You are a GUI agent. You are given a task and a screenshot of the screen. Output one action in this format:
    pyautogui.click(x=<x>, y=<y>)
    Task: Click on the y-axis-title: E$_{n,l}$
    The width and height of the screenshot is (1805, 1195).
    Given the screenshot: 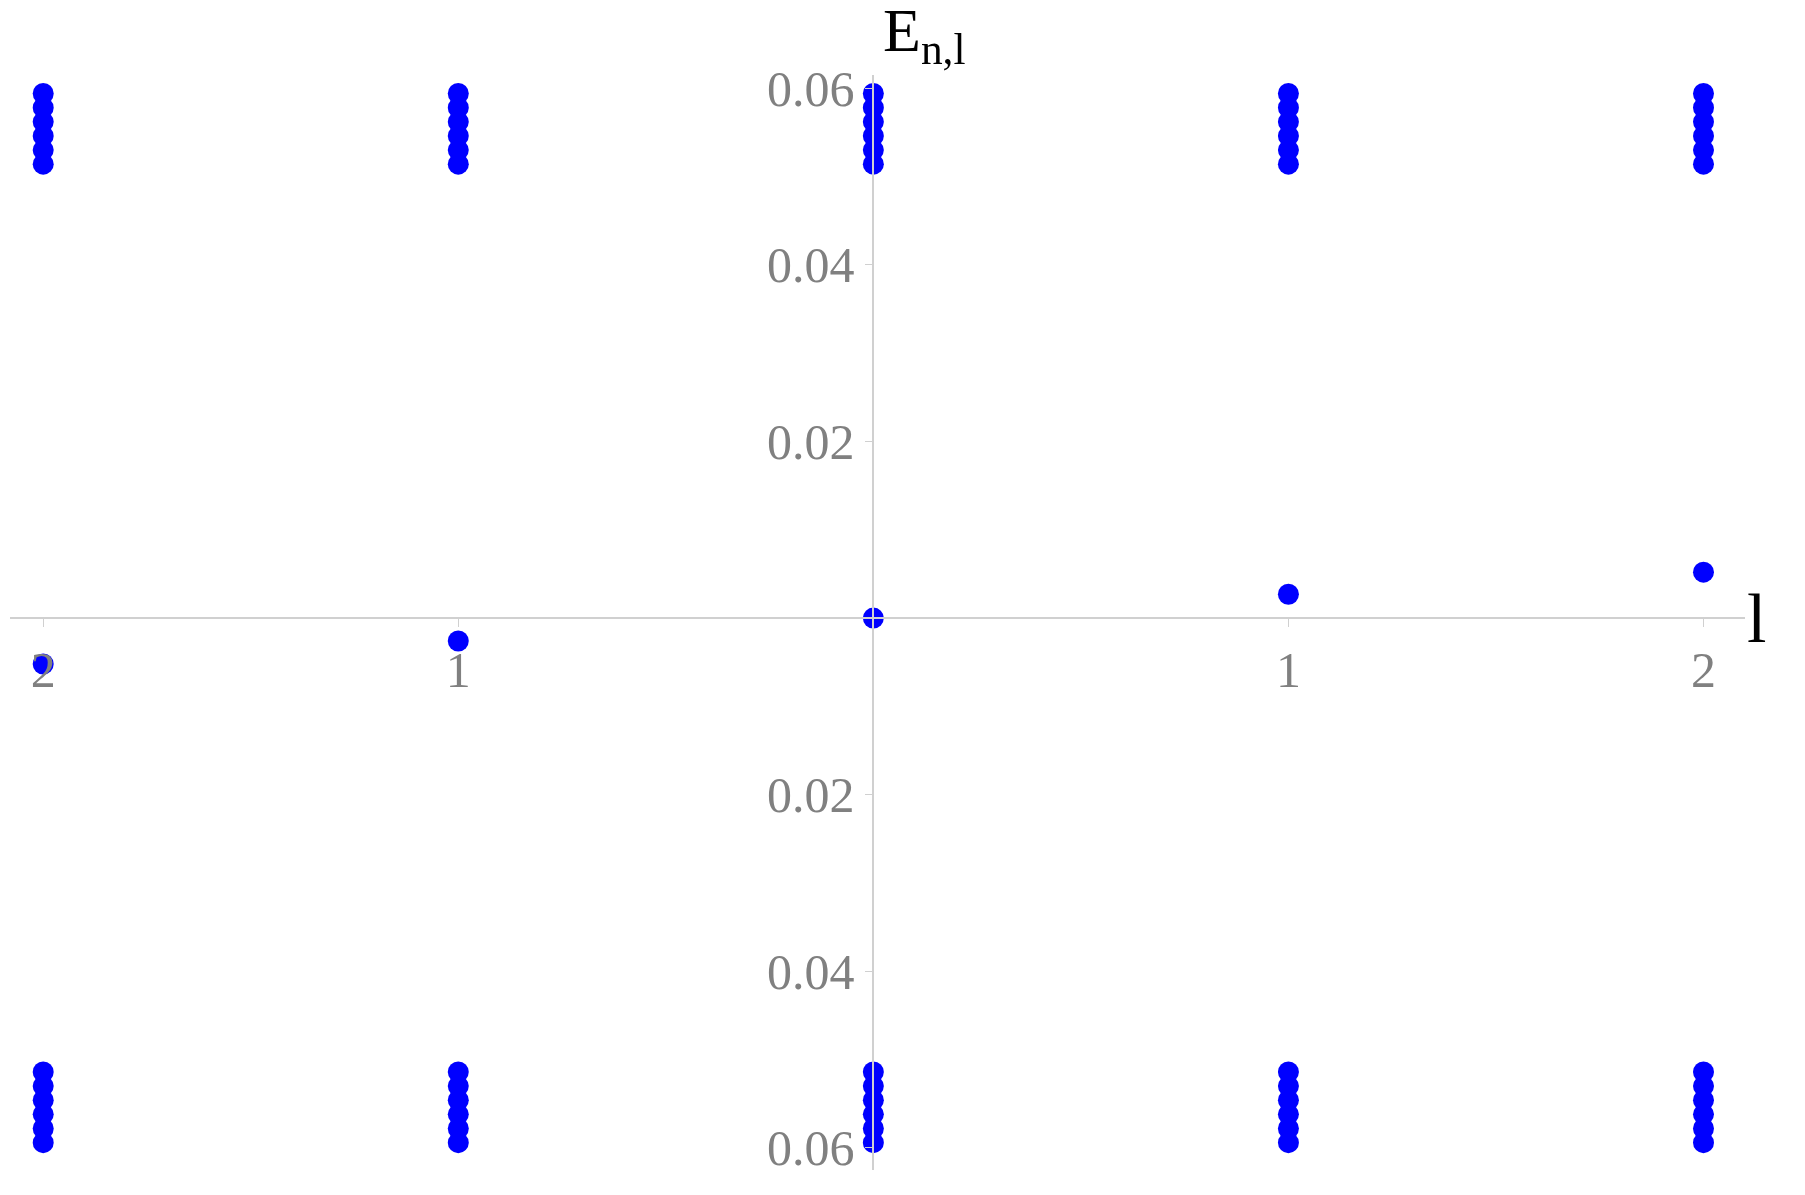 What is the action you would take?
    pyautogui.click(x=924, y=37)
    